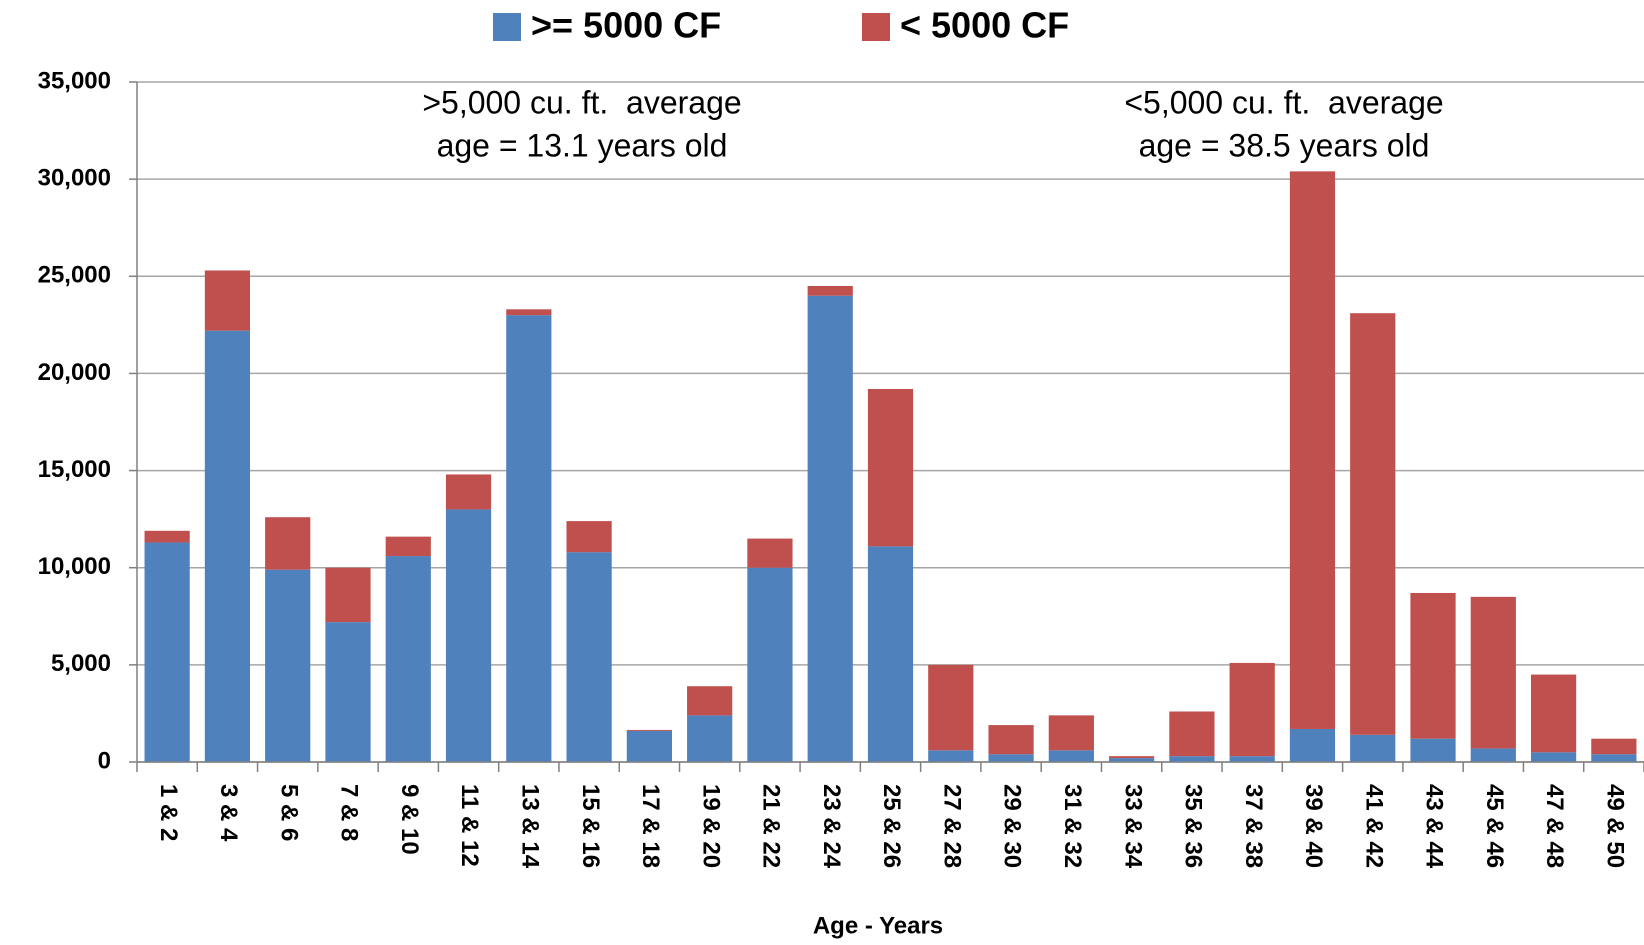 The height and width of the screenshot is (945, 1644). What do you see at coordinates (710, 826) in the screenshot?
I see `x-tick-label: 19 & 20` at bounding box center [710, 826].